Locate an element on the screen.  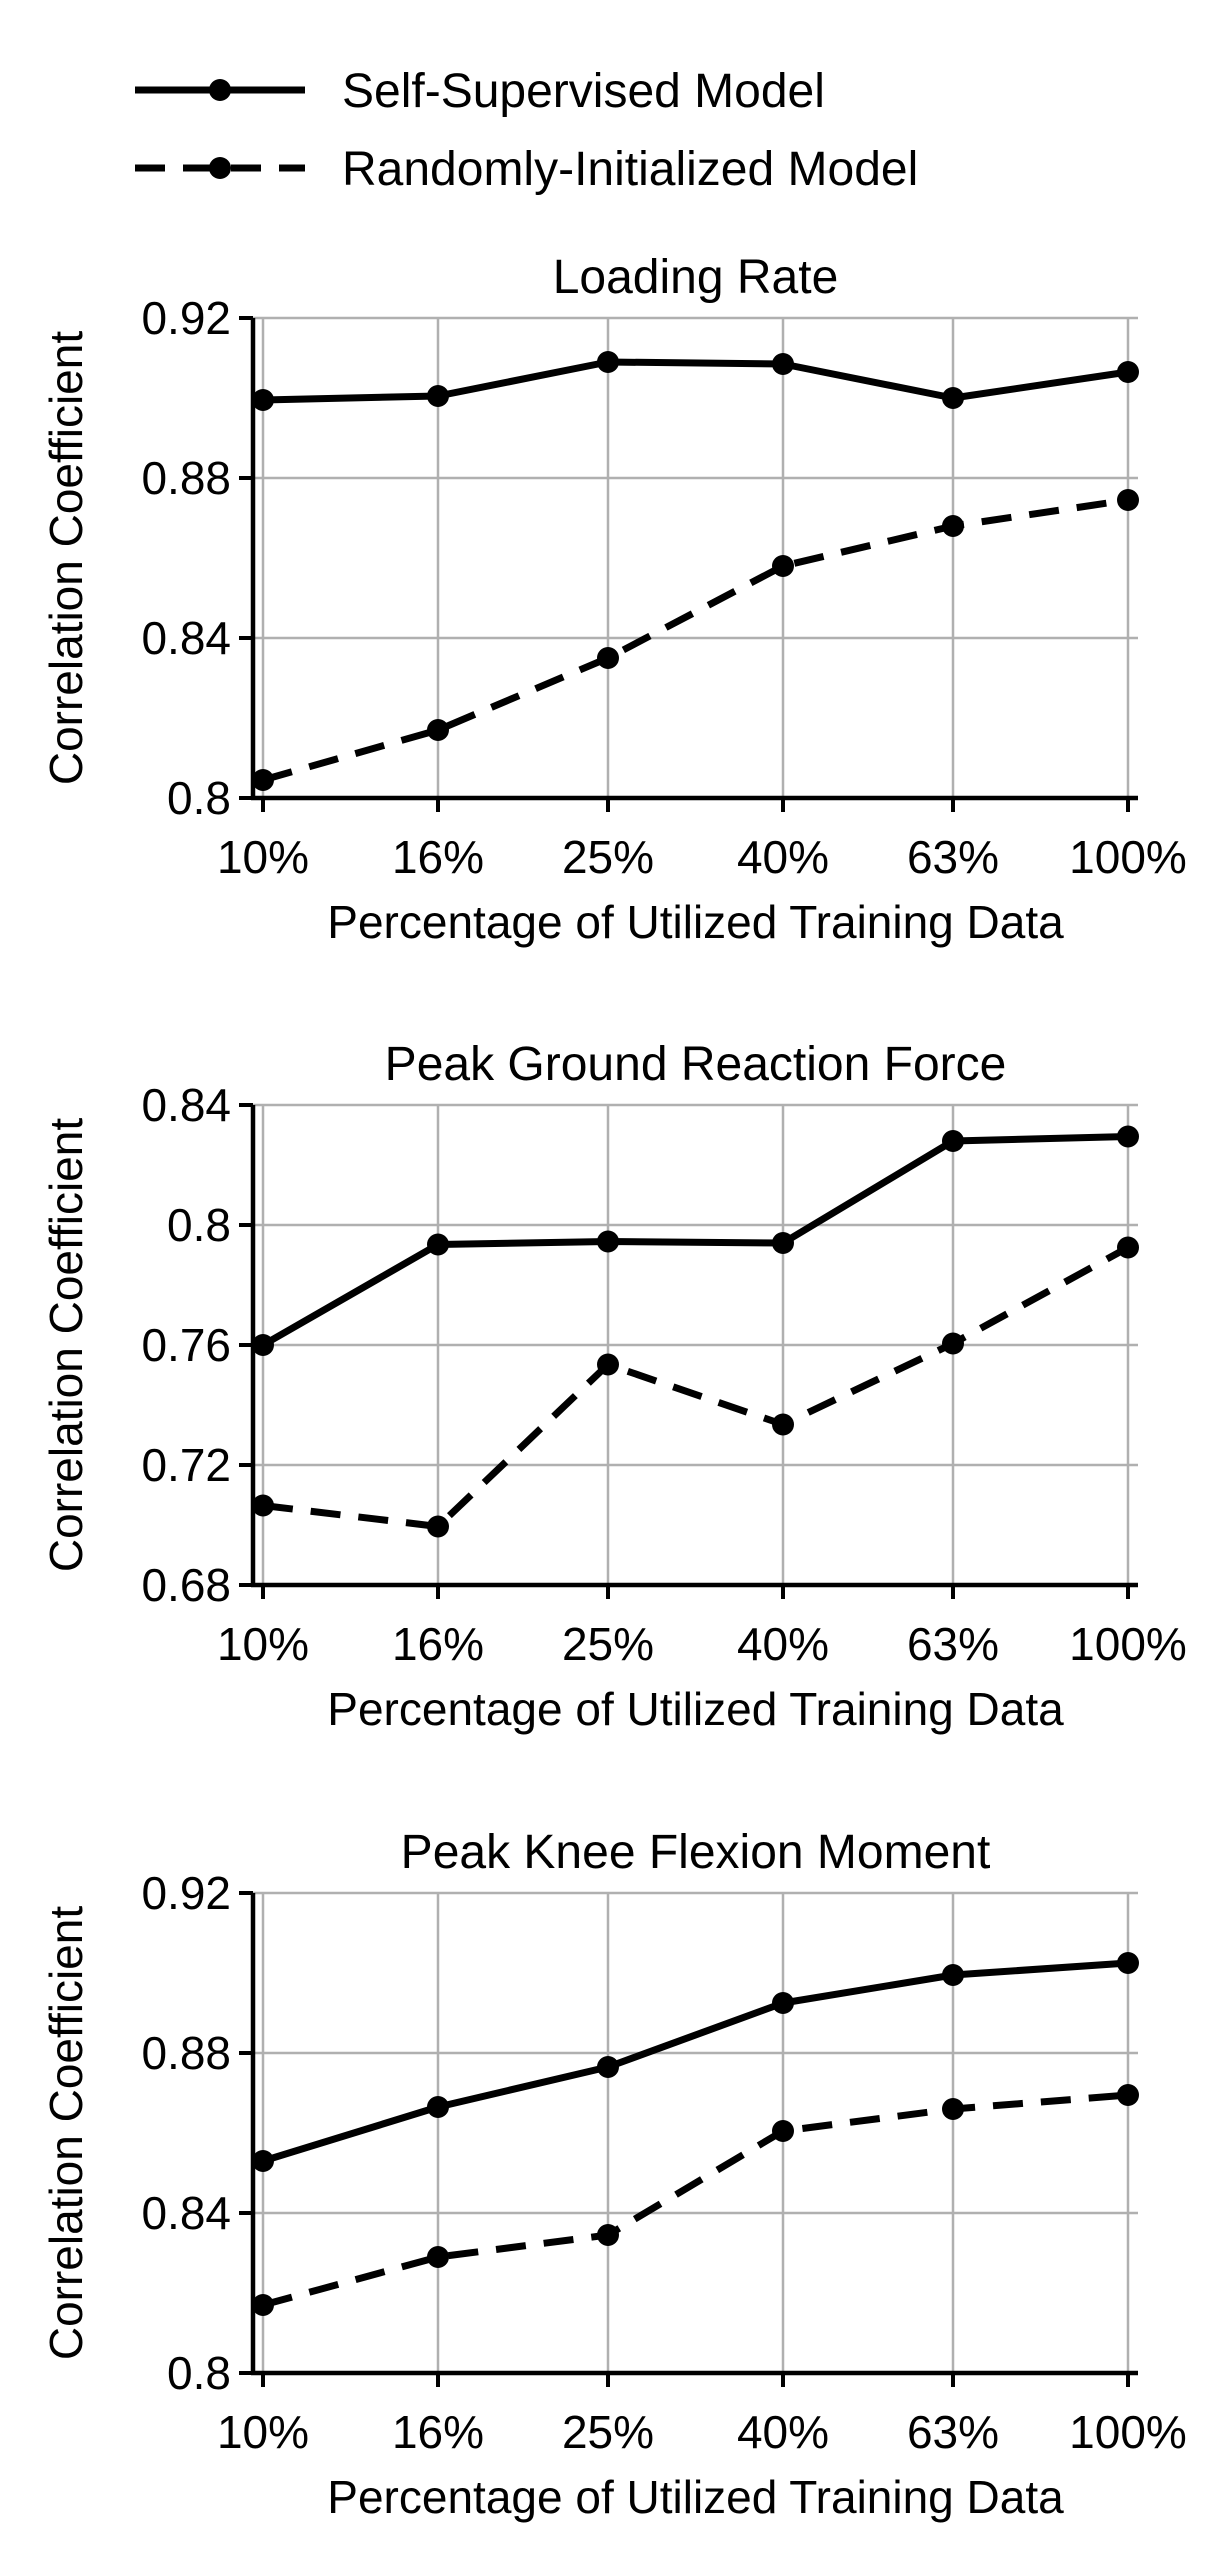
chart-title: Peak Knee Flexion Moment is located at coordinates (696, 1852).